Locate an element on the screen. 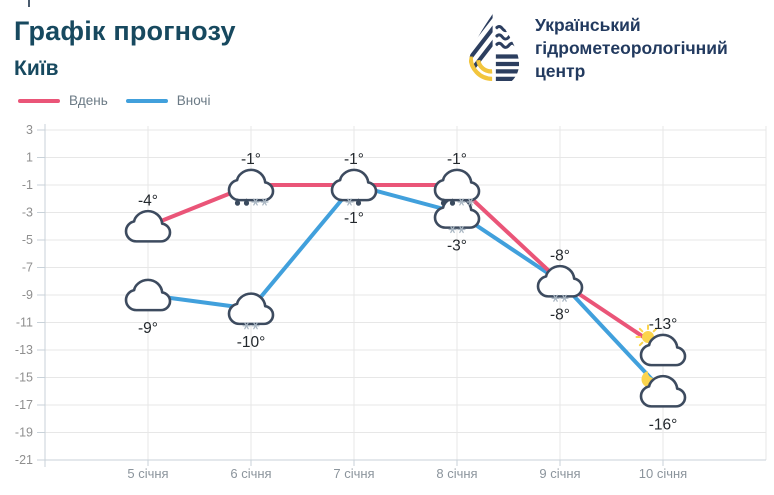  y-axis-label: -13 is located at coordinates (24, 350).